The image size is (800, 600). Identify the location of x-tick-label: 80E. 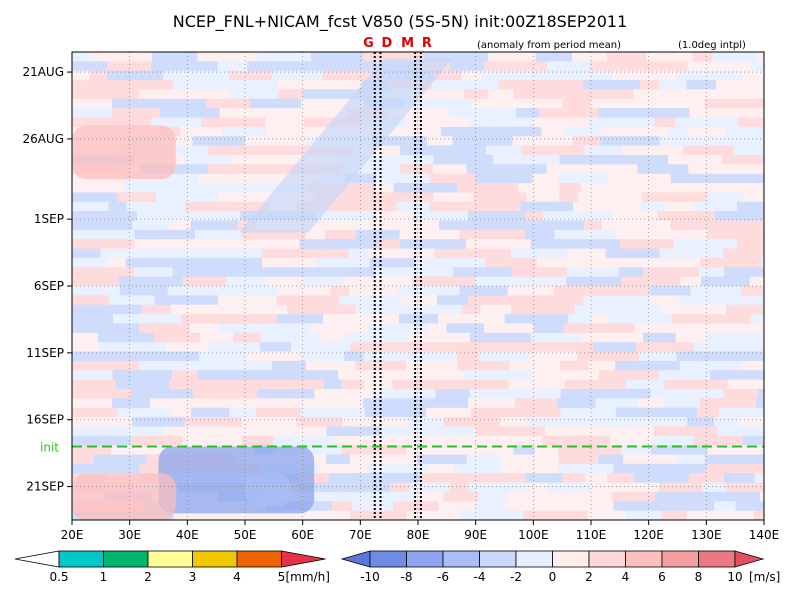
(418, 535).